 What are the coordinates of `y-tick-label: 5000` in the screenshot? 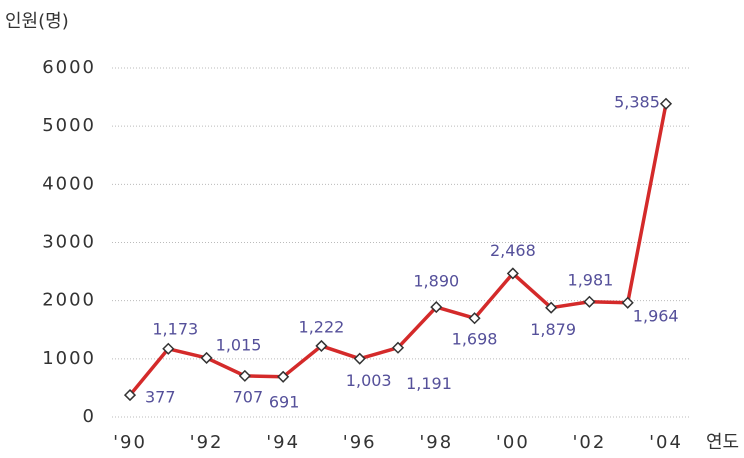 It's located at (69, 125).